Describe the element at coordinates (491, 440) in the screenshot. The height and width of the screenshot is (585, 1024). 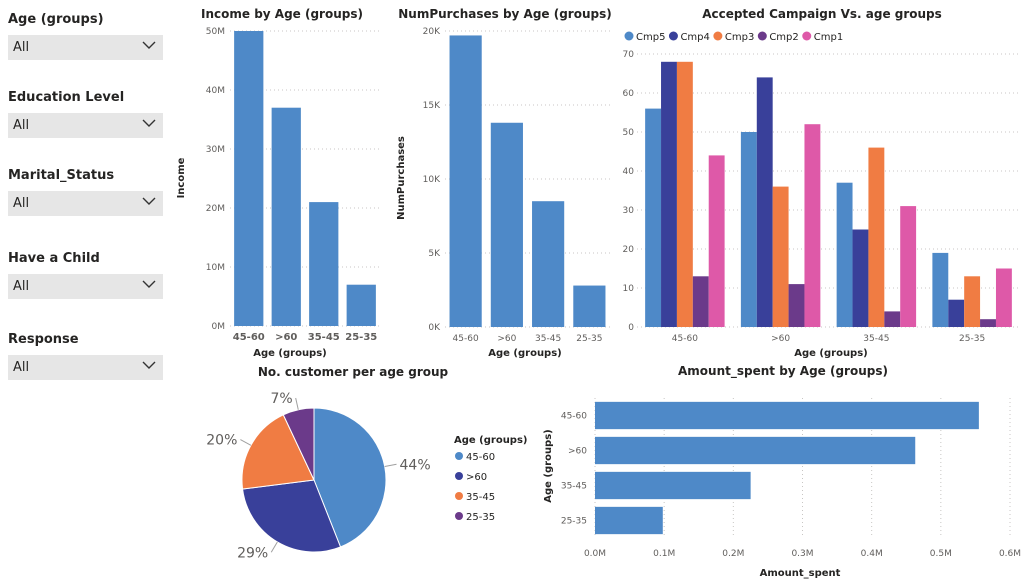
I see `legend-title: Age (groups)` at that location.